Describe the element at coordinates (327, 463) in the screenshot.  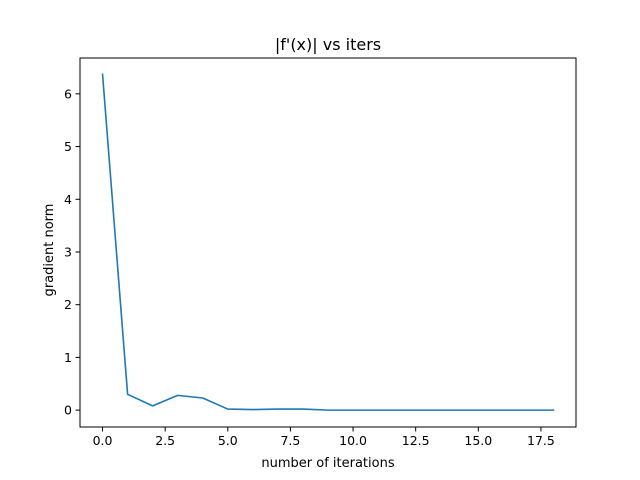
I see `x-axis-label: number of iterations` at that location.